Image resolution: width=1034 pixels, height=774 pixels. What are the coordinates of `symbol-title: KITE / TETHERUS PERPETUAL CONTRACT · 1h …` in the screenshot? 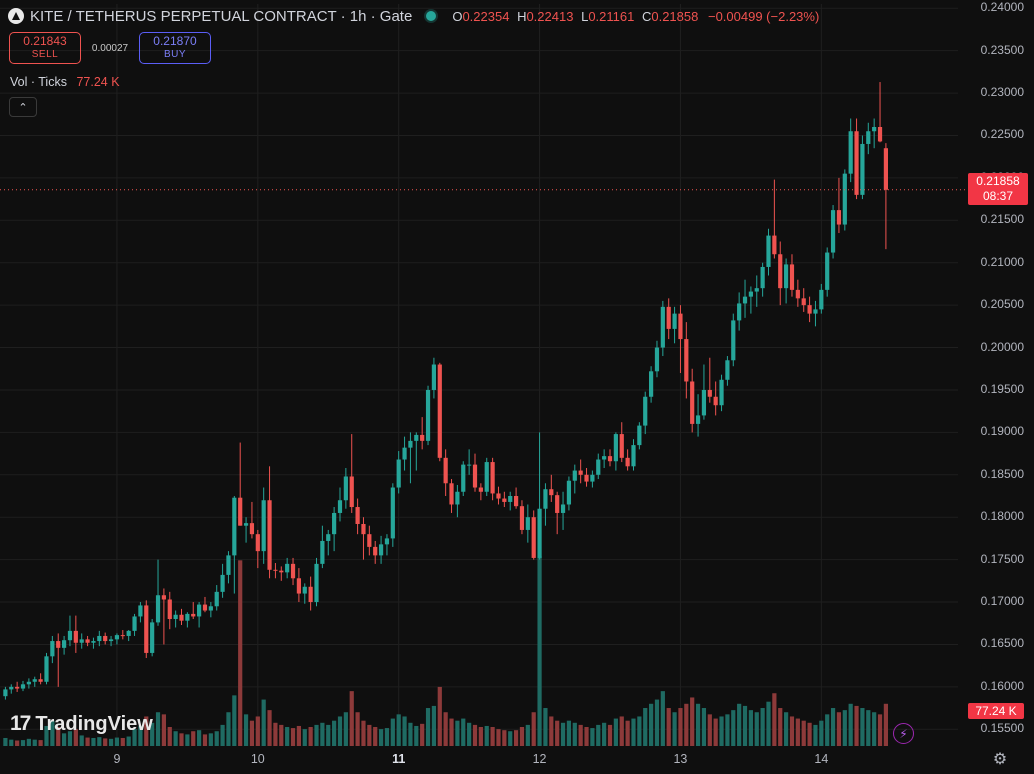 It's located at (221, 16).